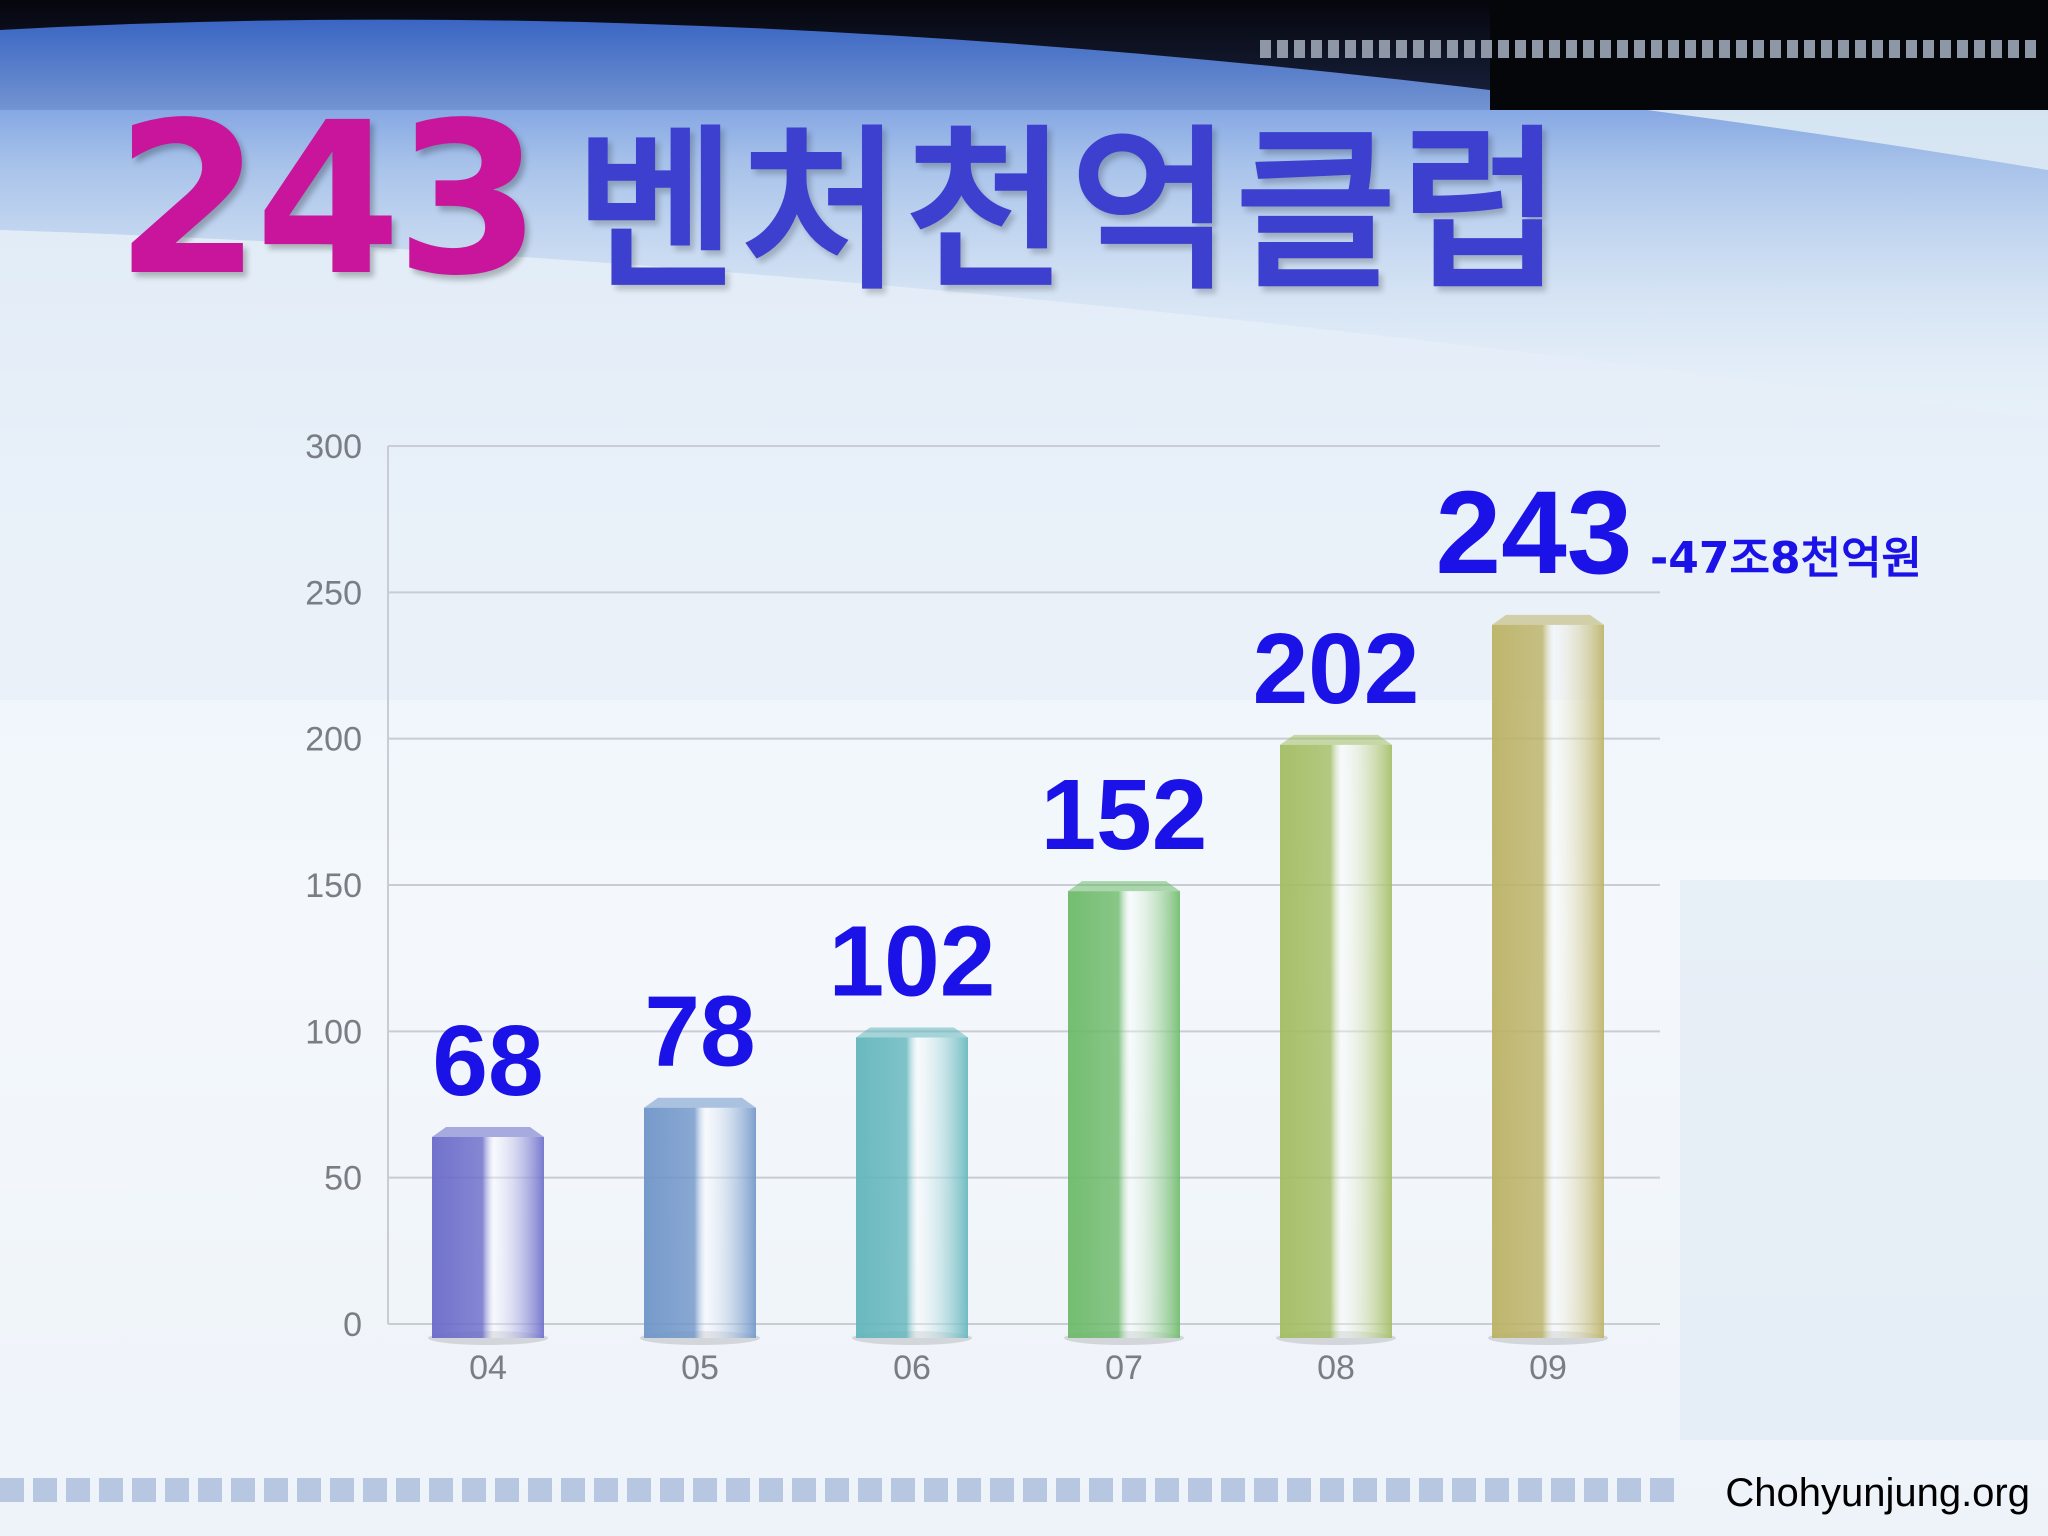 This screenshot has height=1536, width=2048. What do you see at coordinates (1877, 1493) in the screenshot?
I see `watermark: Chohyunjung.org` at bounding box center [1877, 1493].